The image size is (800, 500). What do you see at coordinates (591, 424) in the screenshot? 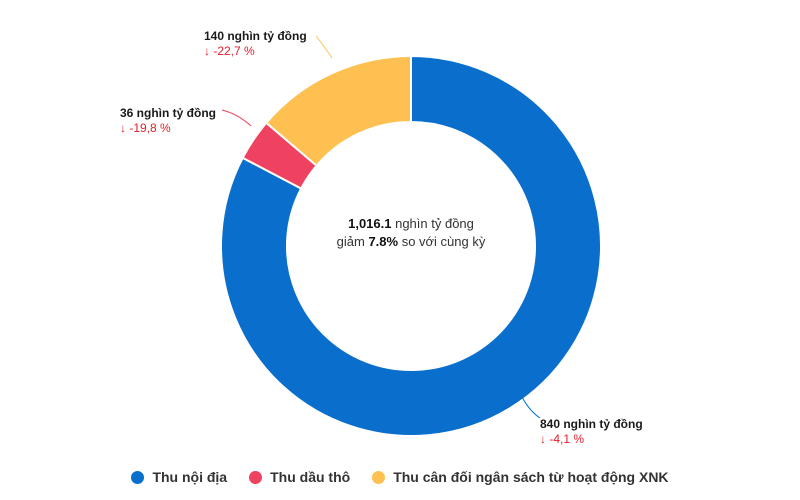
I see `label-thu-noi-dia: 840 nghìn tỷ đồng` at bounding box center [591, 424].